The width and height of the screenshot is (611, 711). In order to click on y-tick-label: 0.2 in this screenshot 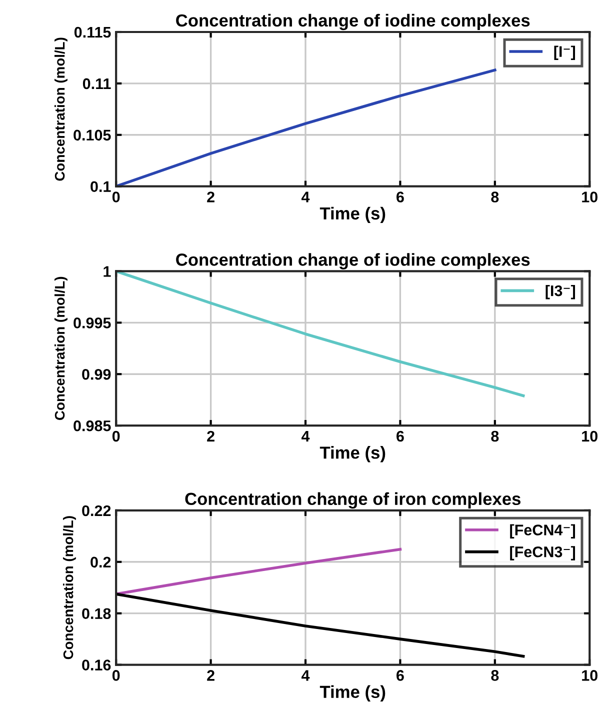, I will do `click(100, 562)`.